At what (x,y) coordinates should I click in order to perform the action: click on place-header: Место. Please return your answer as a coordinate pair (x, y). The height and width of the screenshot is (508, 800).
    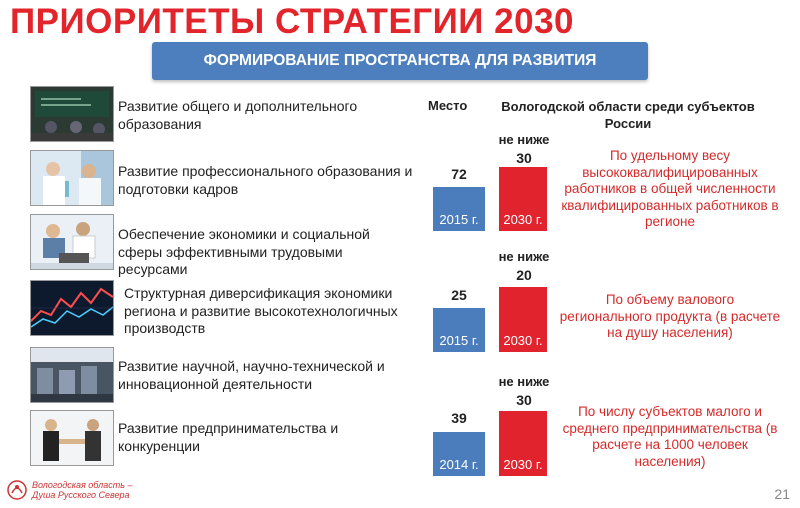
    Looking at the image, I should click on (448, 105).